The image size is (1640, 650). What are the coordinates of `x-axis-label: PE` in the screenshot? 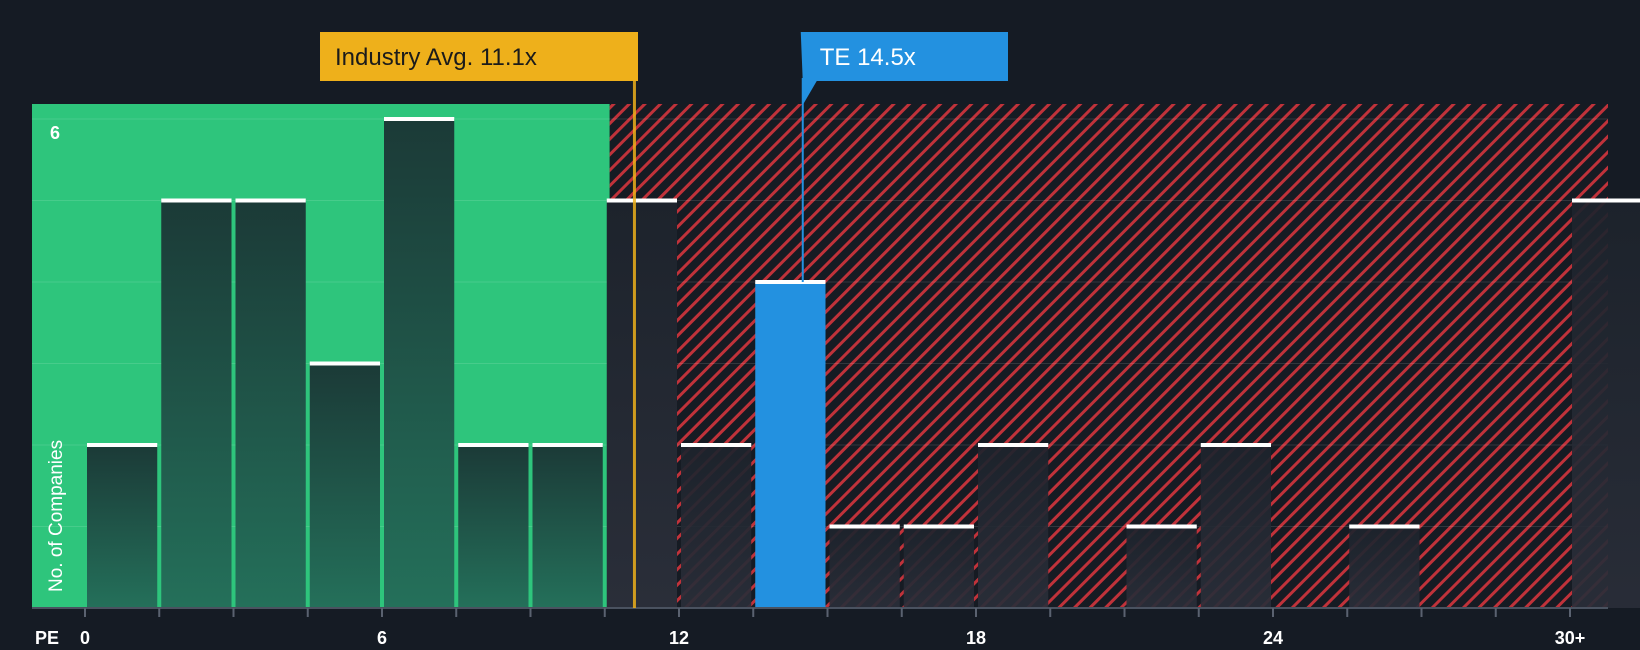 It's located at (47, 638).